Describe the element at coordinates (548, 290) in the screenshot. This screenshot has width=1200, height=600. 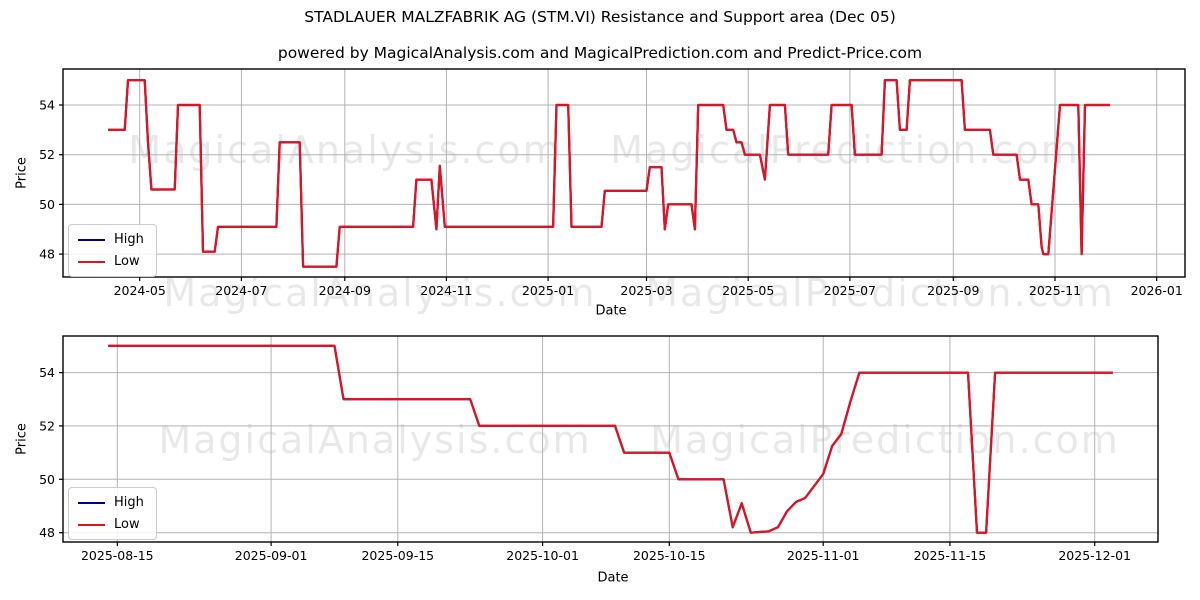
I see `x-tick-label: 2025-01` at that location.